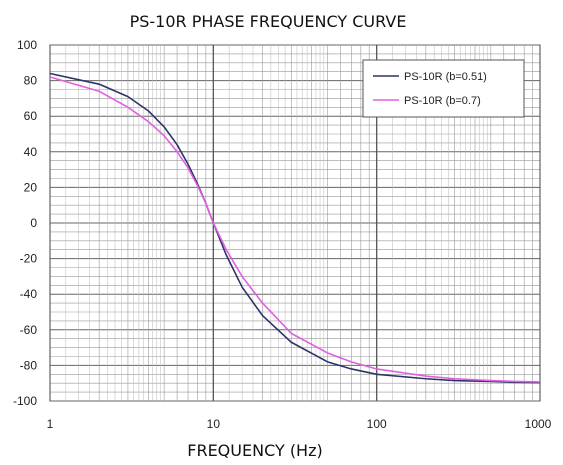  Describe the element at coordinates (25, 223) in the screenshot. I see `y-axis-tick-labels: 100 80 60 40 20 0 -20 -40 -60 -80 -100` at that location.